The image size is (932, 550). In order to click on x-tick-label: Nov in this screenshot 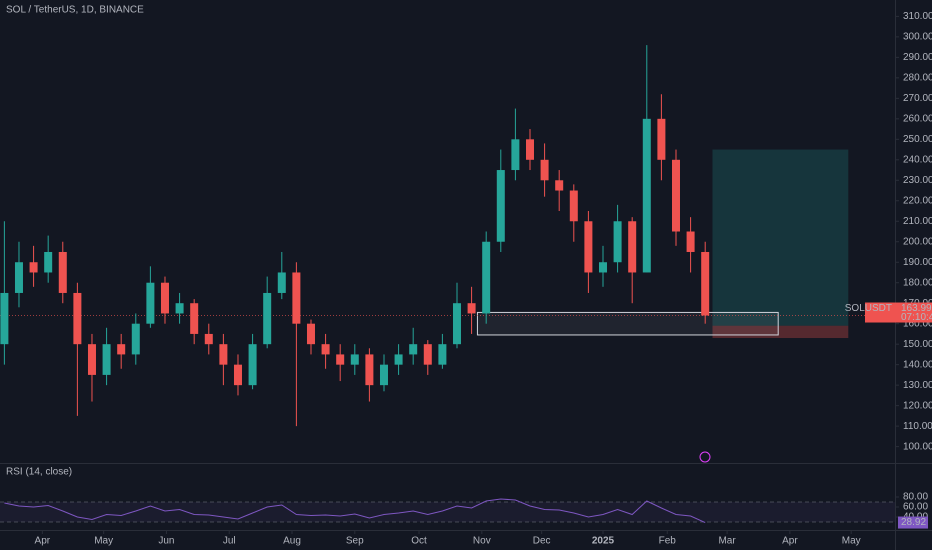, I will do `click(482, 541)`.